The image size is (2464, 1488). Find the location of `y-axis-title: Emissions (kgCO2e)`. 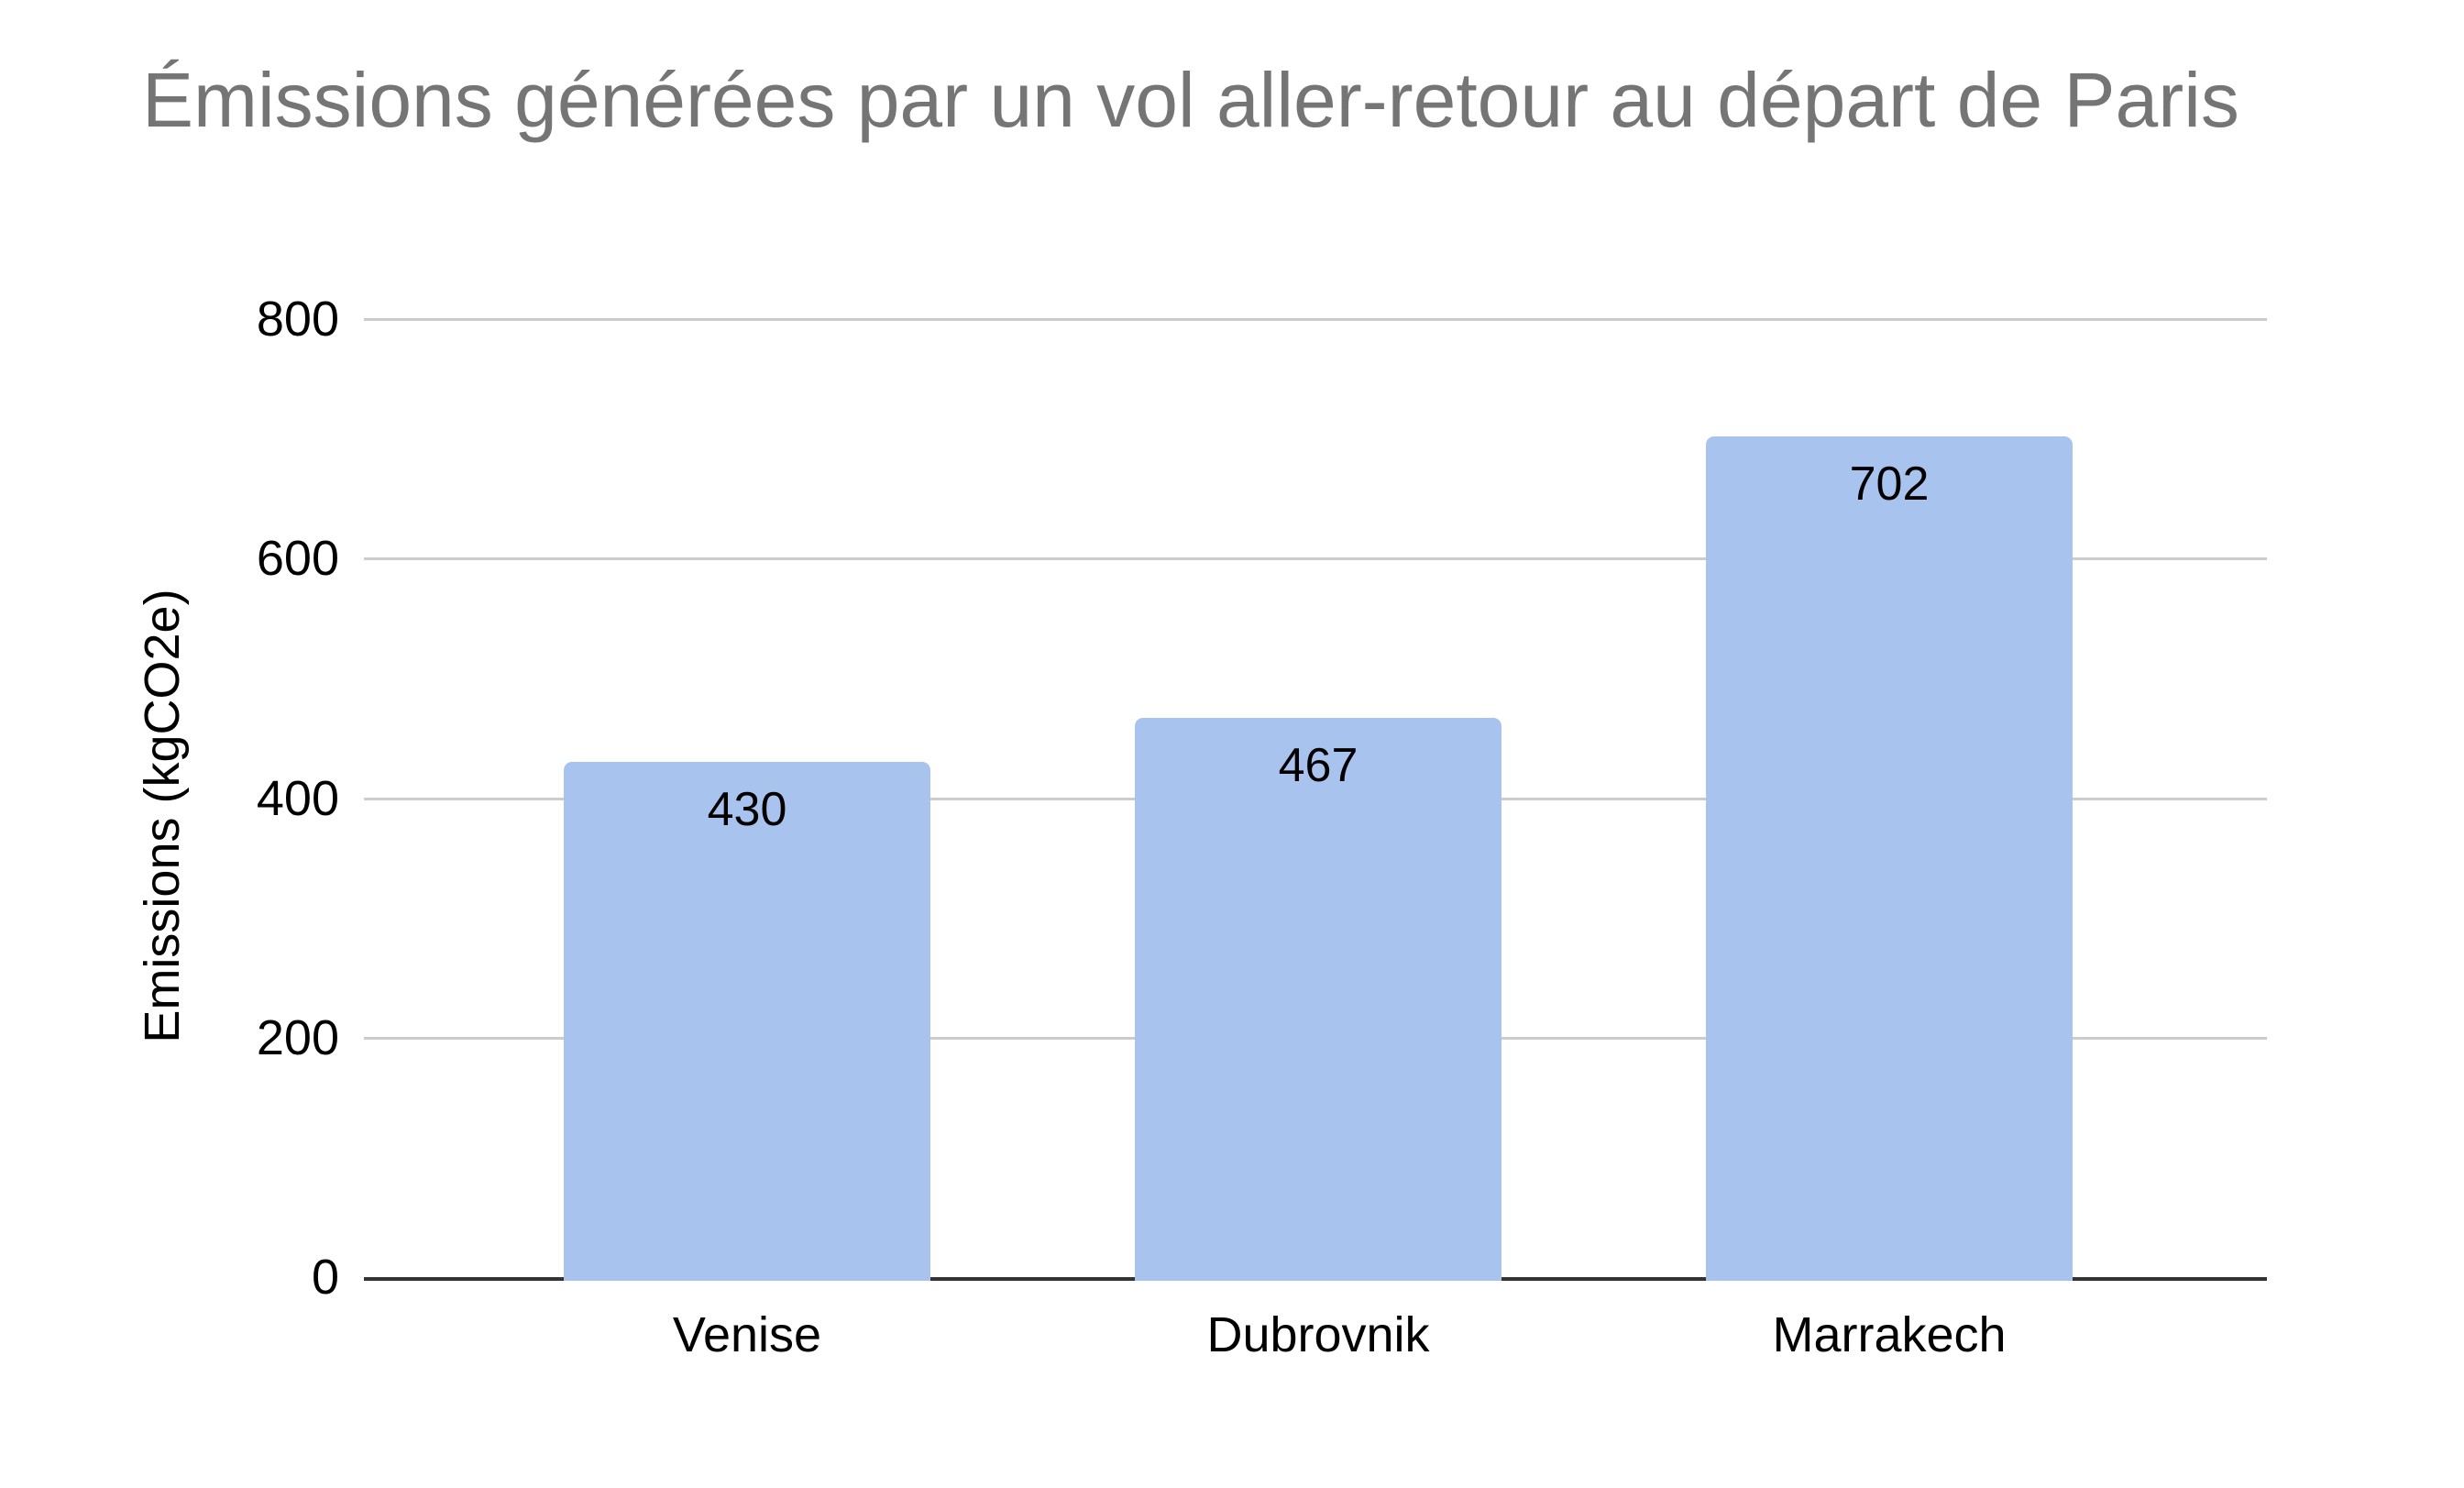

y-axis-title: Emissions (kgCO2e) is located at coordinates (162, 816).